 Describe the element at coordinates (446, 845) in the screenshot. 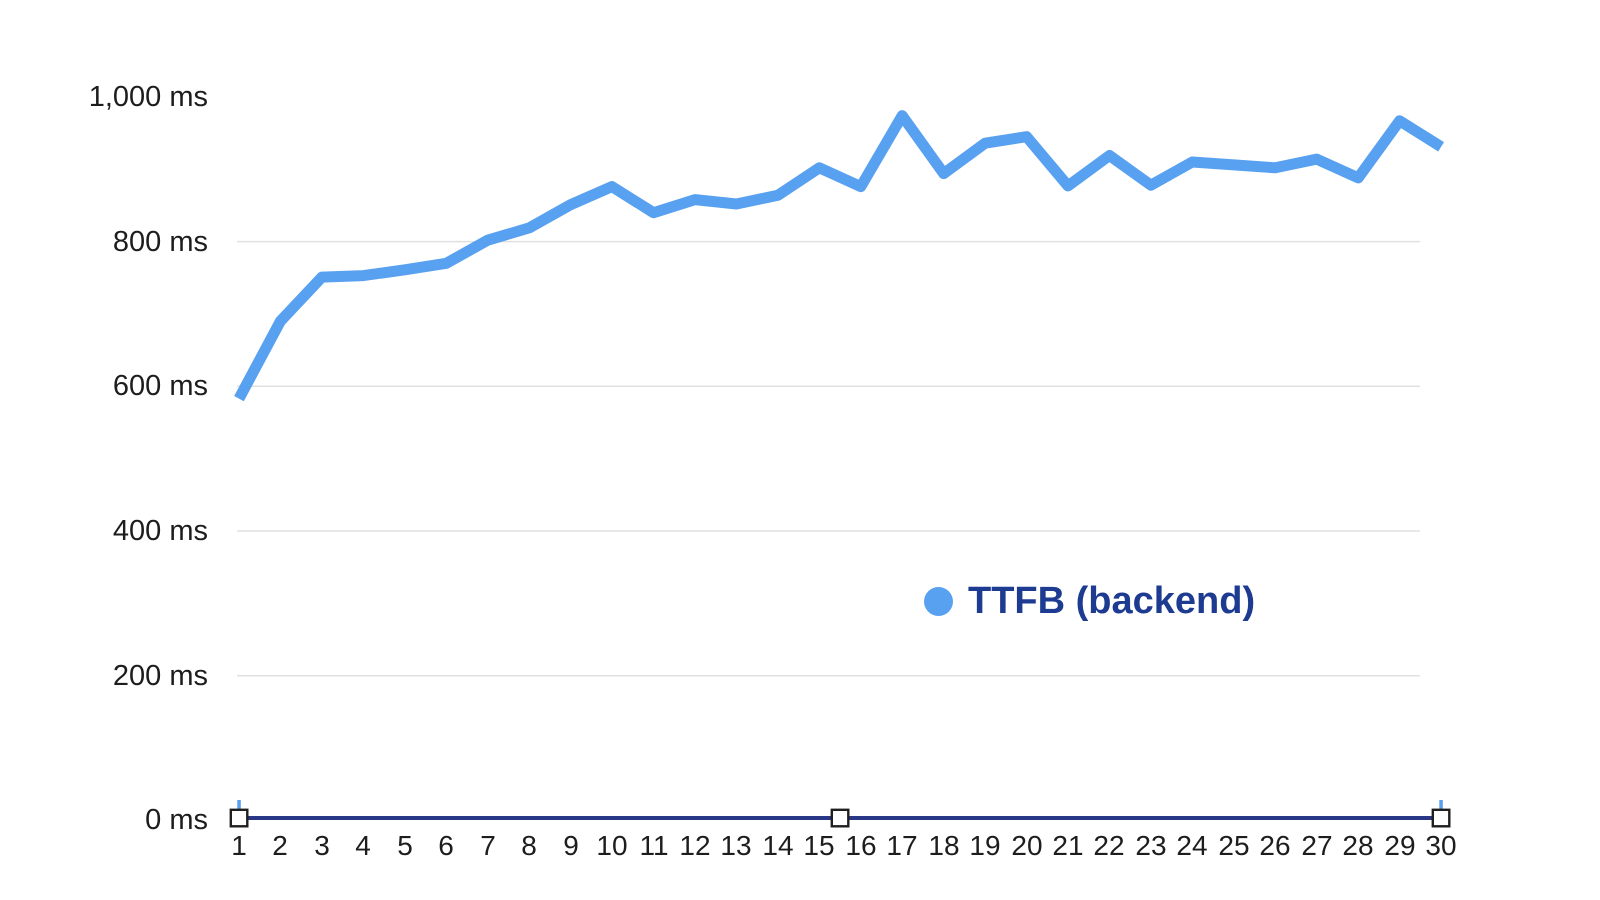

I see `x-axis-label: 6` at that location.